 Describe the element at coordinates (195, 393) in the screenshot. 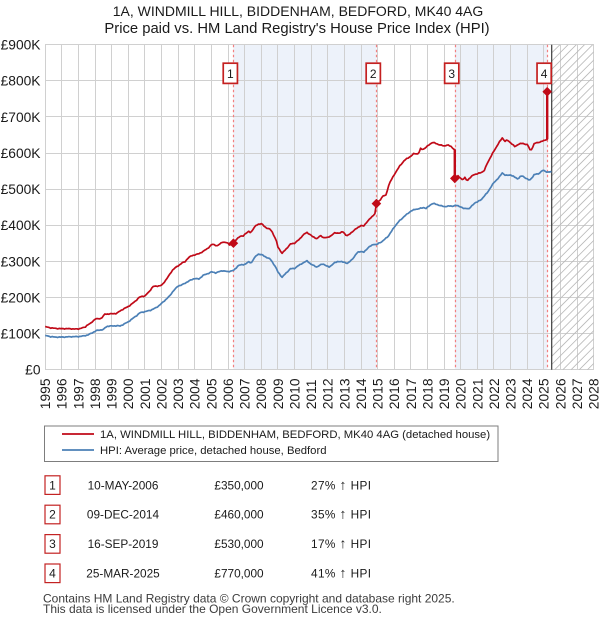

I see `svg-text: 2004` at that location.